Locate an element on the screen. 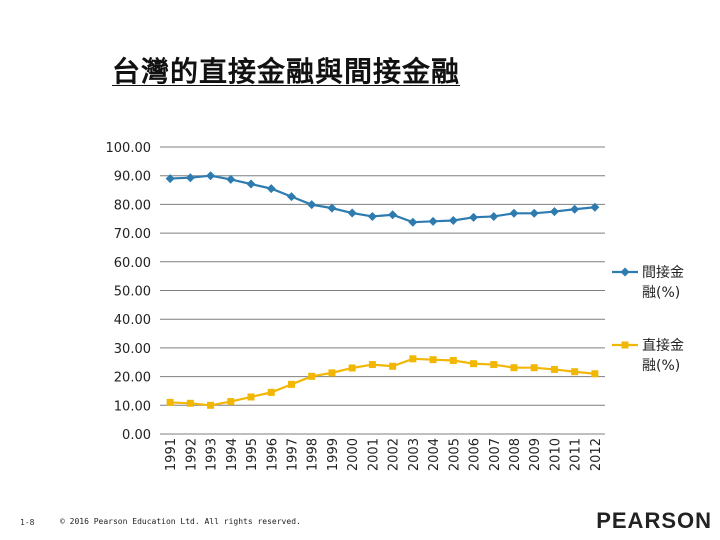  x-tick-label: 2006 is located at coordinates (475, 454).